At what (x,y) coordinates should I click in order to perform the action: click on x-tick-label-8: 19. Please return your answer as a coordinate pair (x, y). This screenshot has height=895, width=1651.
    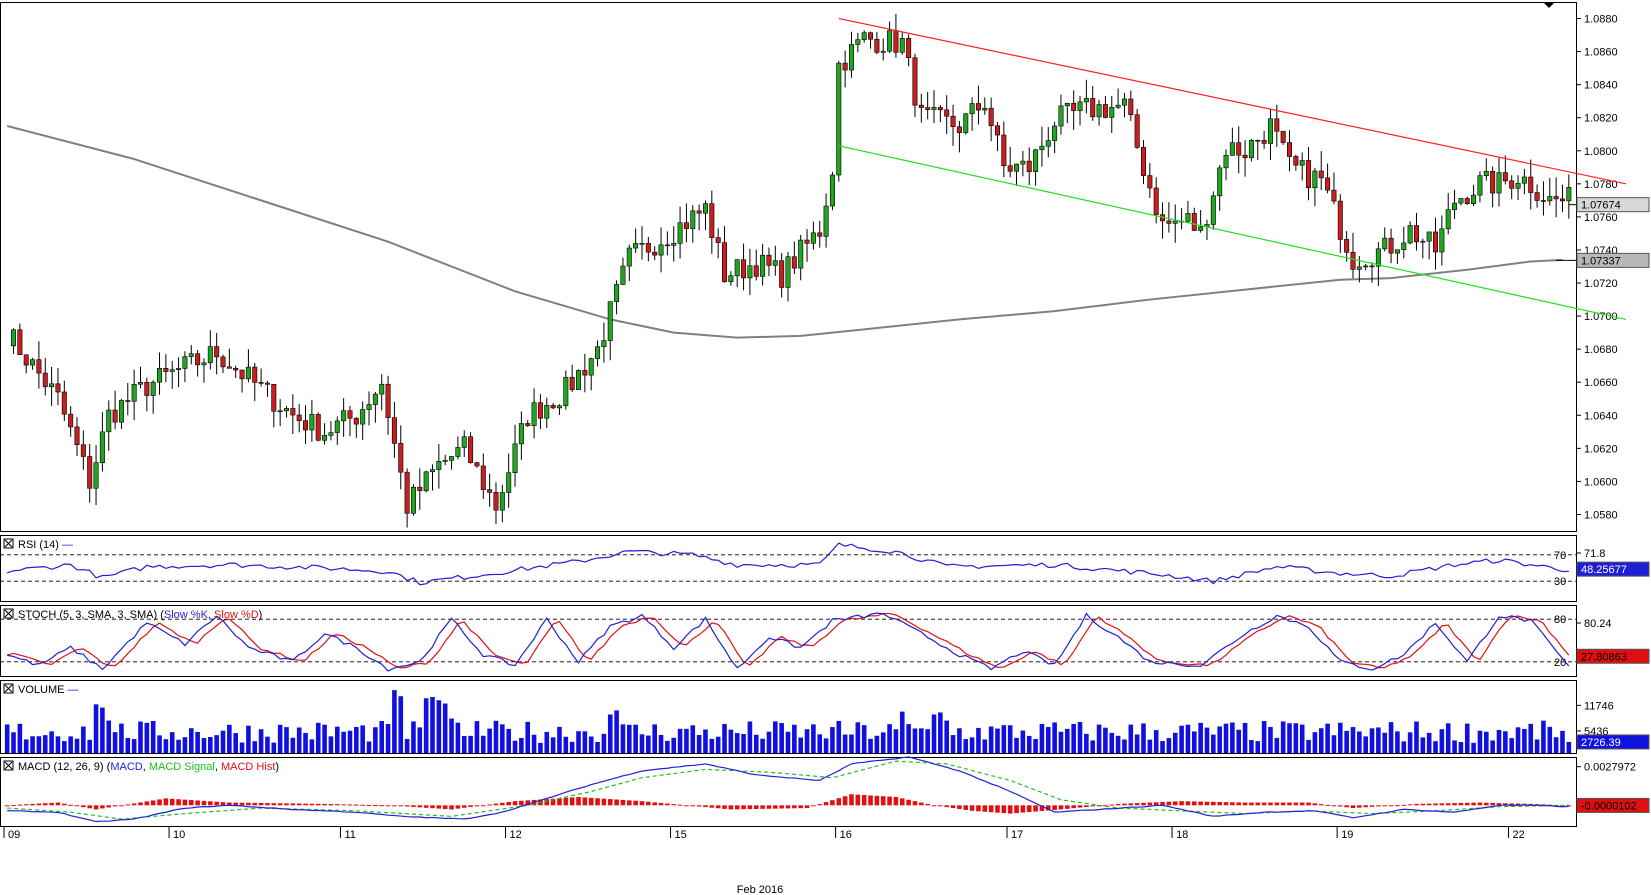
    Looking at the image, I should click on (1347, 835).